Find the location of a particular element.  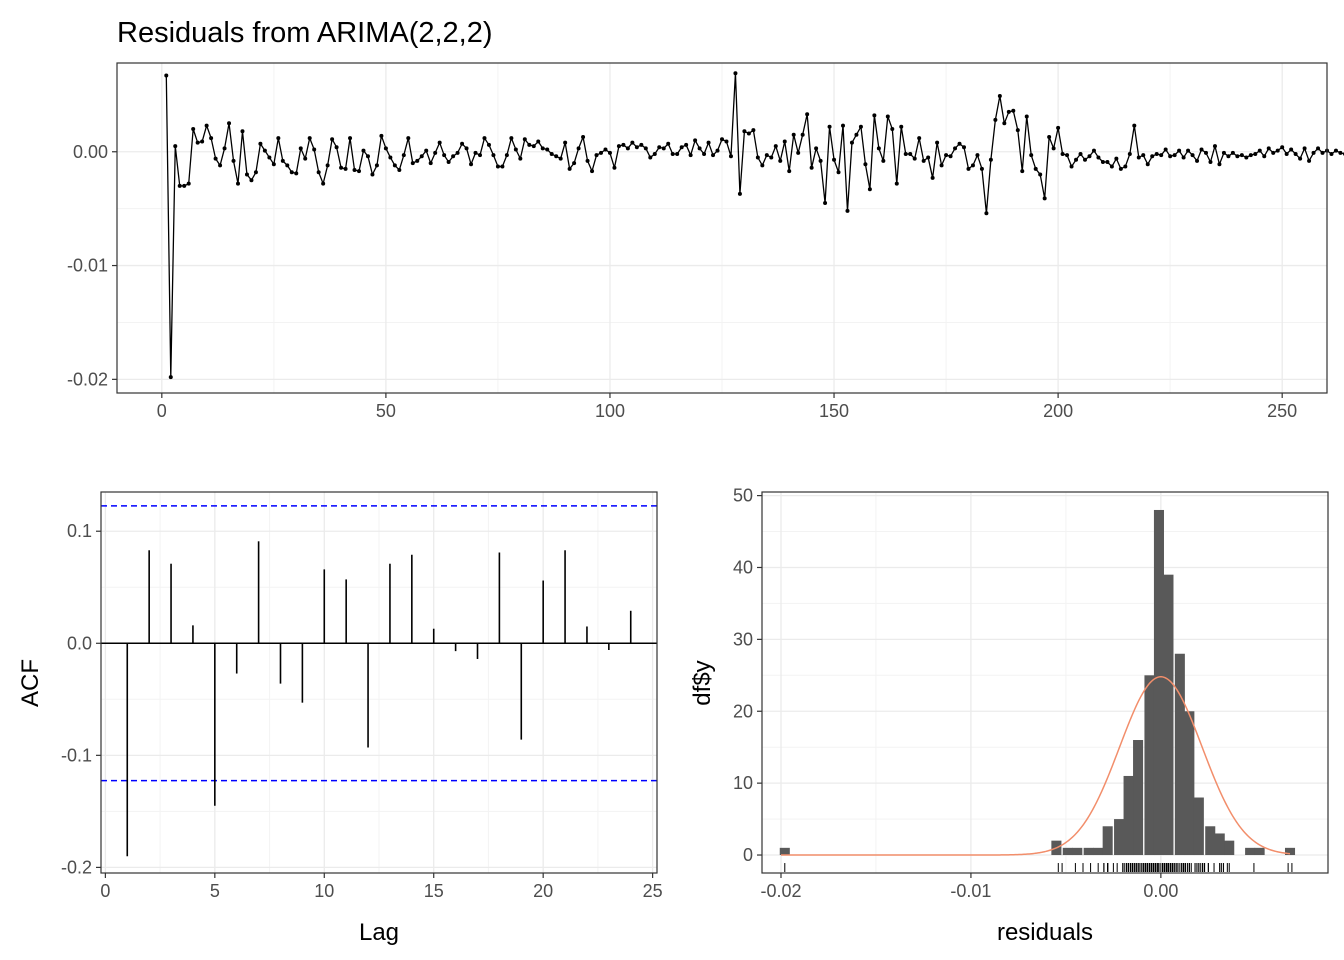

y-tick-label: 0.0 is located at coordinates (79, 643).